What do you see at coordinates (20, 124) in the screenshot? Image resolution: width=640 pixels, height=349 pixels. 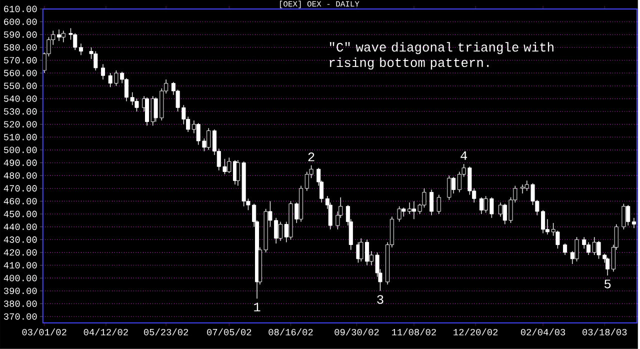 I see `y-tick-label: 520.00` at bounding box center [20, 124].